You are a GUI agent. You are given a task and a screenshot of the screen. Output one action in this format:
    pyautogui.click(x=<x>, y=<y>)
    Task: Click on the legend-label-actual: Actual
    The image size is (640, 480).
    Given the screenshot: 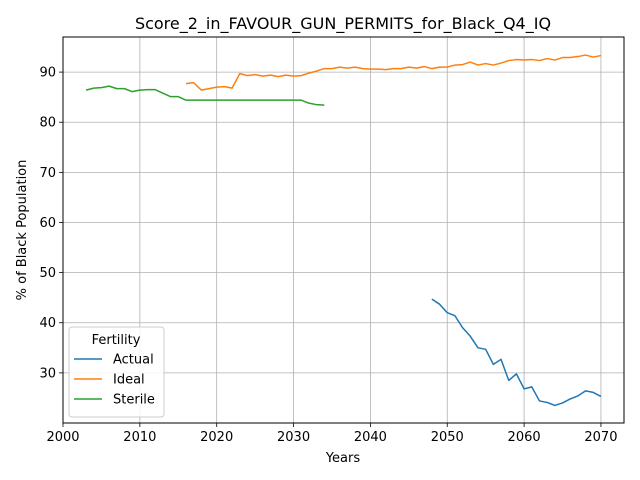 What is the action you would take?
    pyautogui.click(x=133, y=360)
    